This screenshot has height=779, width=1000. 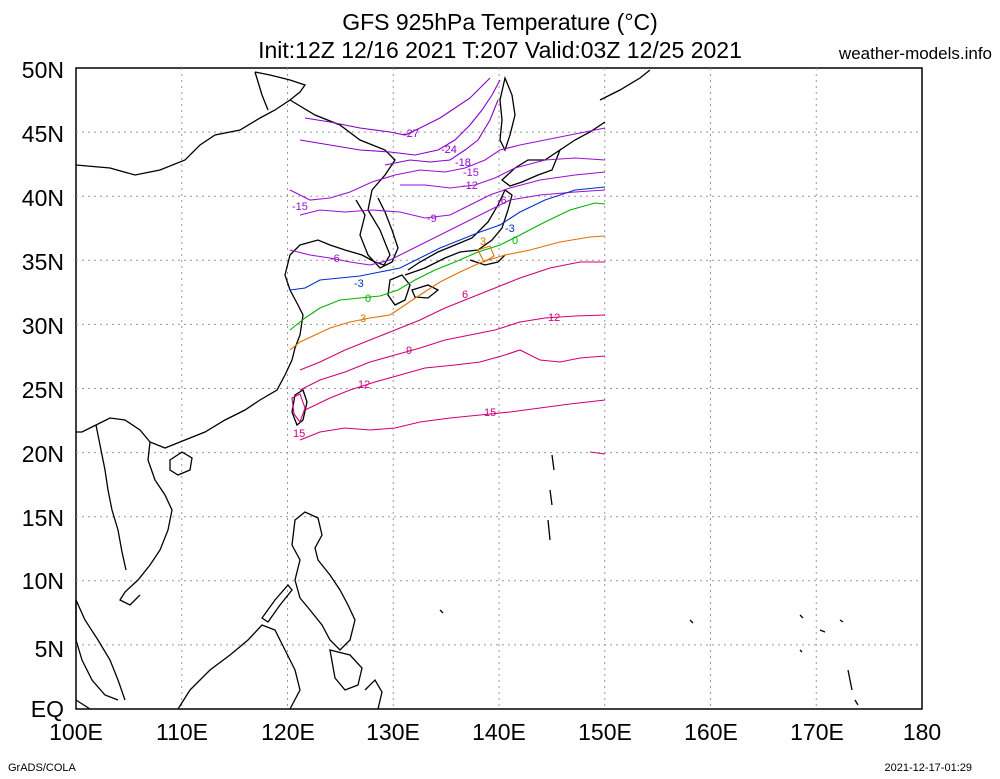 I want to click on mariana-islands, so click(x=551, y=497).